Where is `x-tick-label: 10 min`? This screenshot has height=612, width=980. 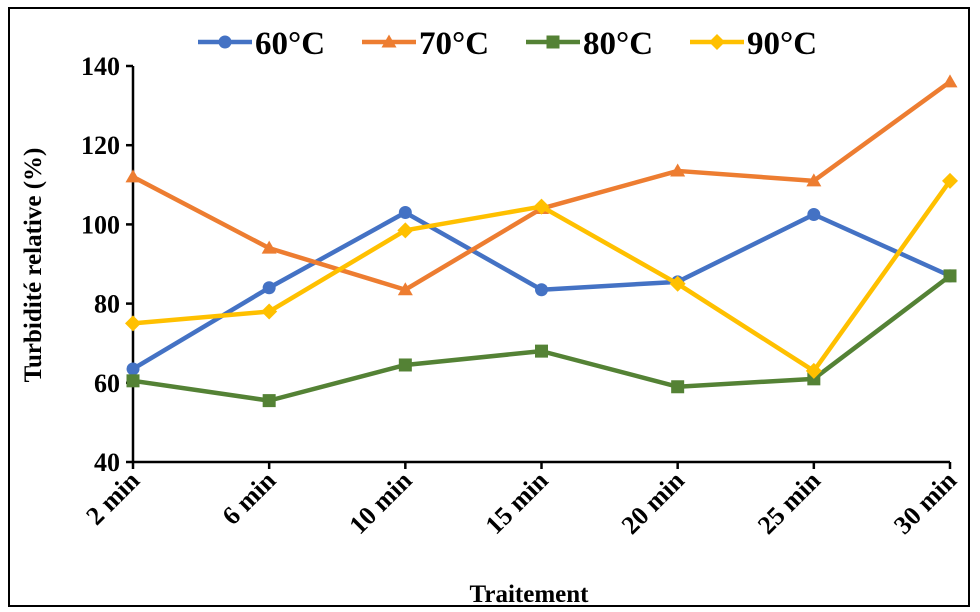 x-tick-label: 10 min is located at coordinates (380, 502).